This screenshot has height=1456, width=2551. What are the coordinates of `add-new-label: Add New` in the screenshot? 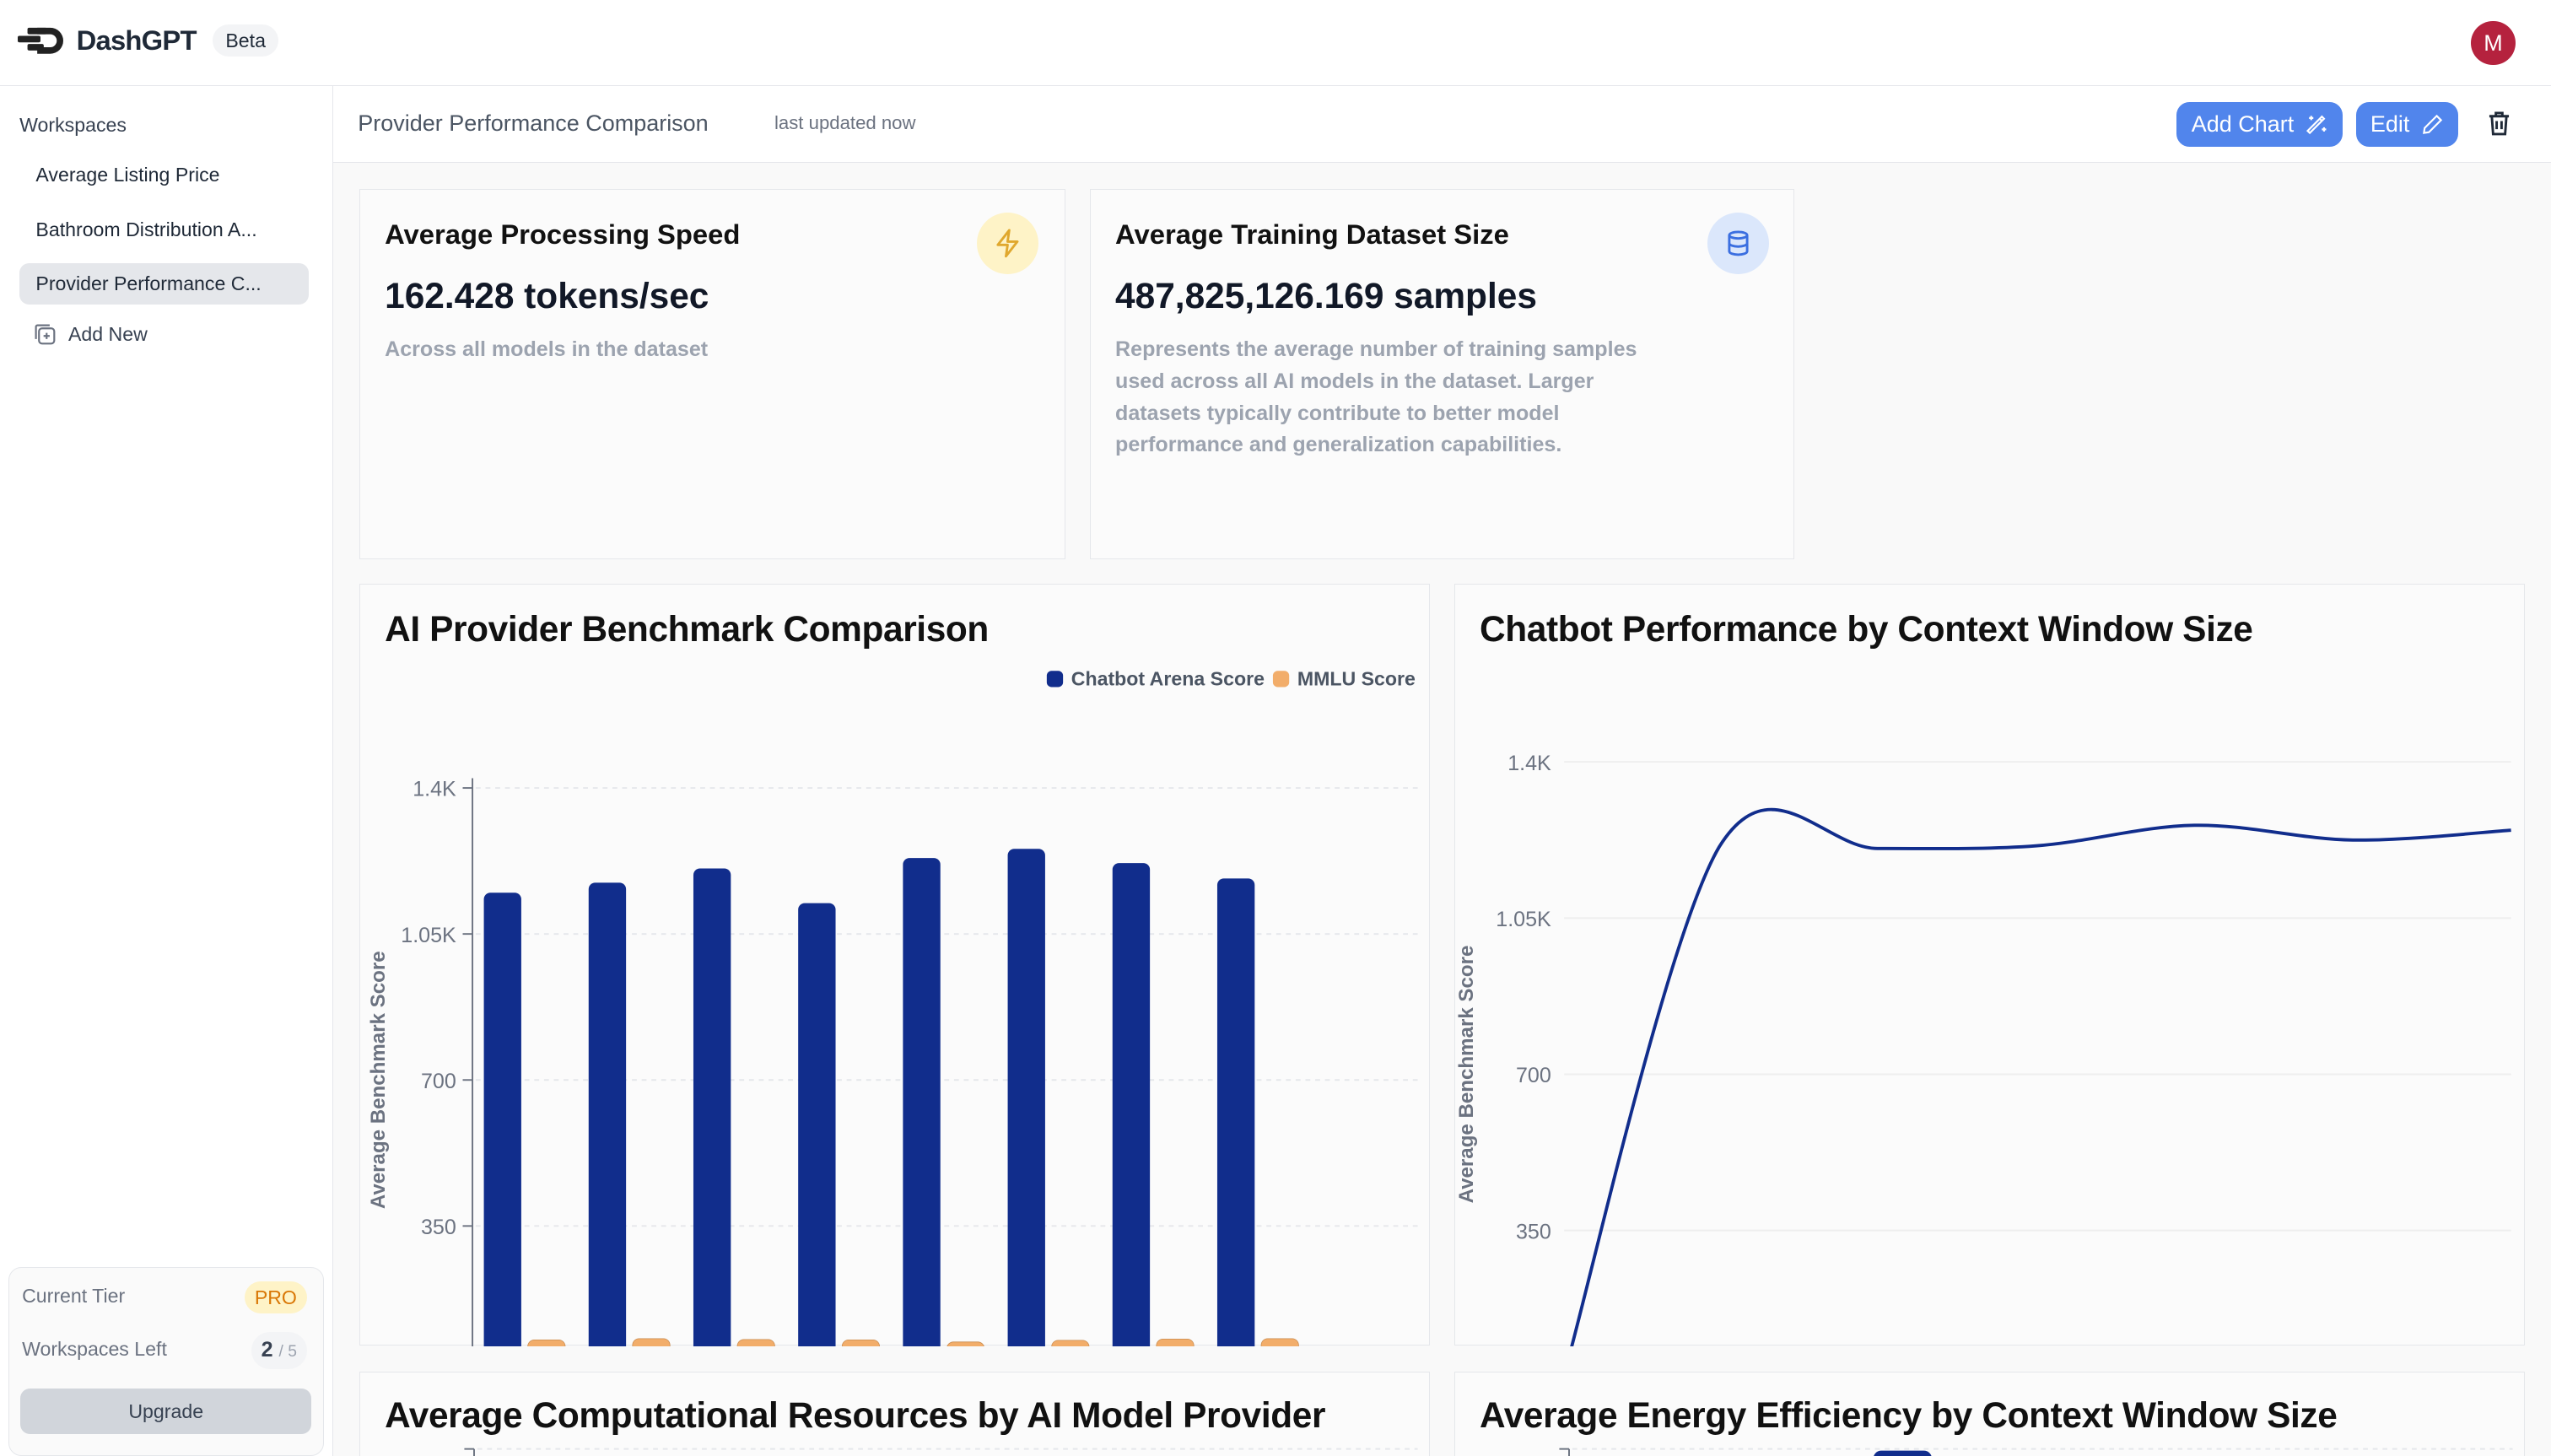 It's located at (107, 333).